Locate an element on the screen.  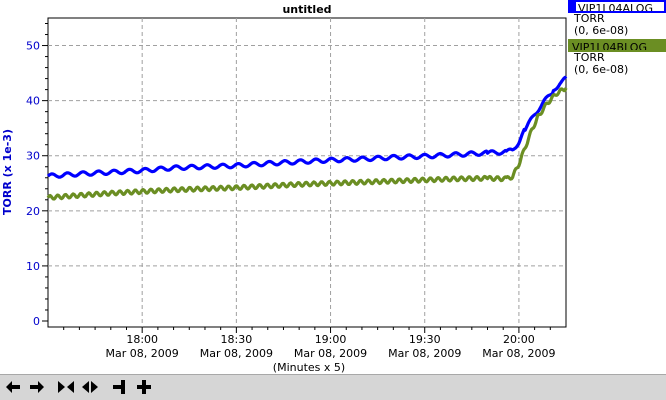
legend-units-a: TORR is located at coordinates (589, 18).